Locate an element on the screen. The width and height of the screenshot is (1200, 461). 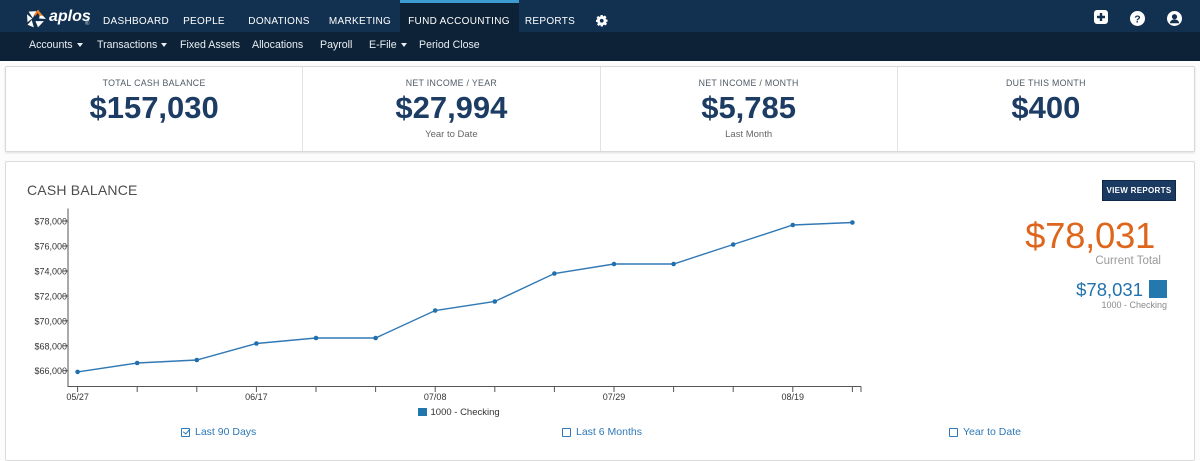
svg-text: 07/29 is located at coordinates (614, 397).